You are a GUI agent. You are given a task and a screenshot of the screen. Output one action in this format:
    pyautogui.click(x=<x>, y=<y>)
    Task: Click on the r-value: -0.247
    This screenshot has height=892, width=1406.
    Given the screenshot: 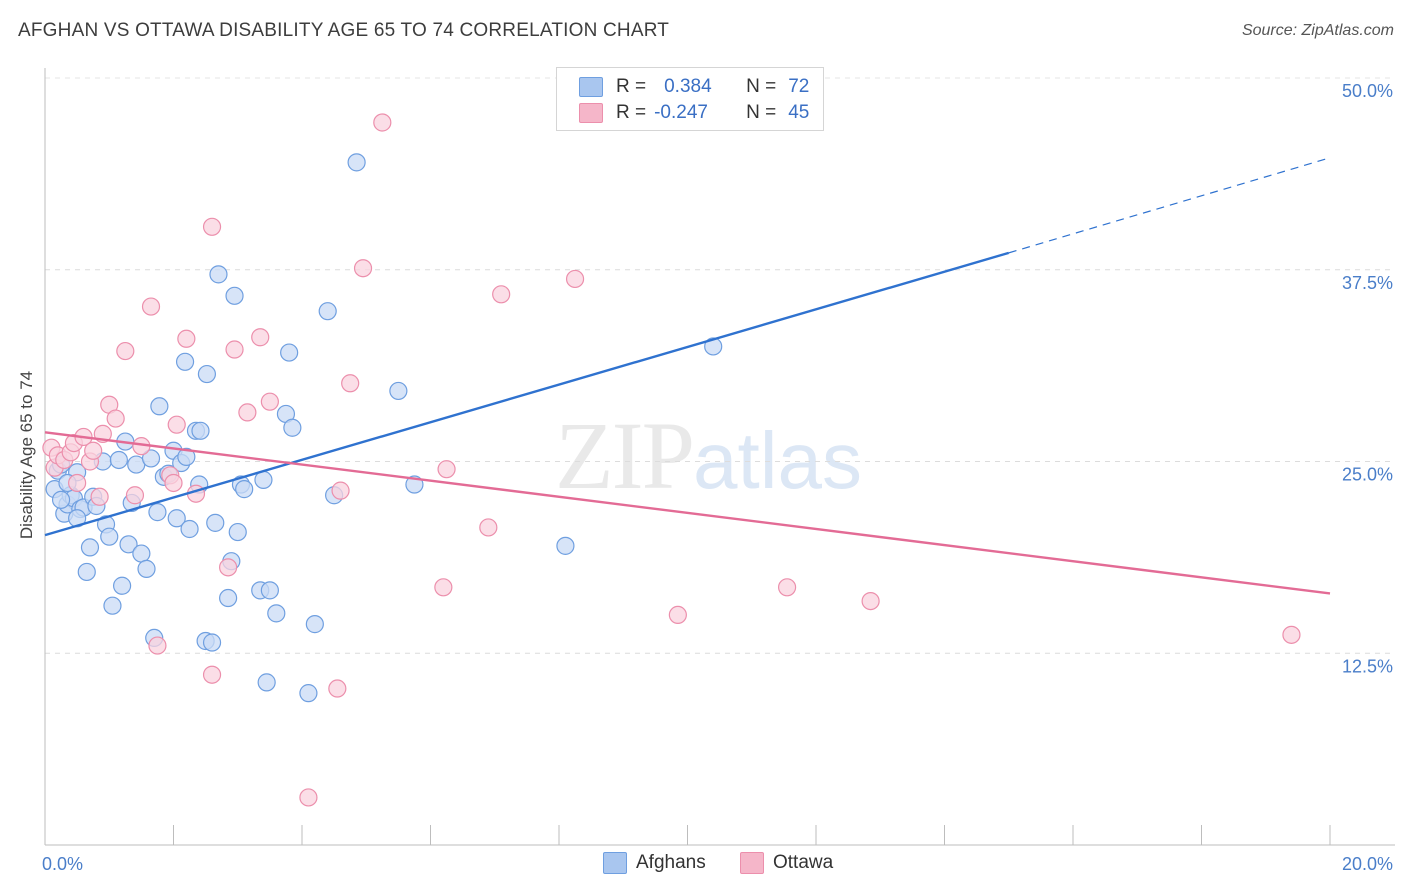 What is the action you would take?
    pyautogui.click(x=681, y=112)
    